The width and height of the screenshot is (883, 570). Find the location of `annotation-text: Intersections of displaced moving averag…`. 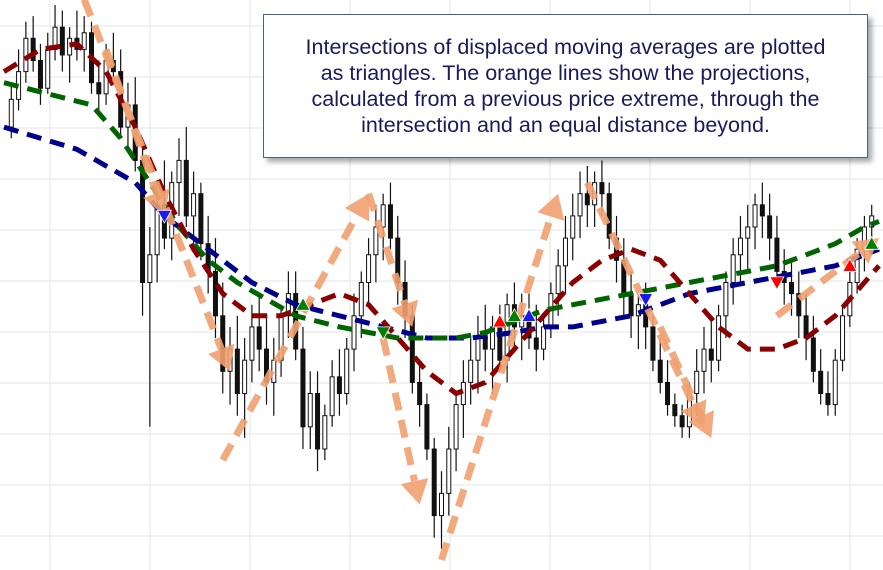

annotation-text: Intersections of displaced moving averag… is located at coordinates (565, 86).